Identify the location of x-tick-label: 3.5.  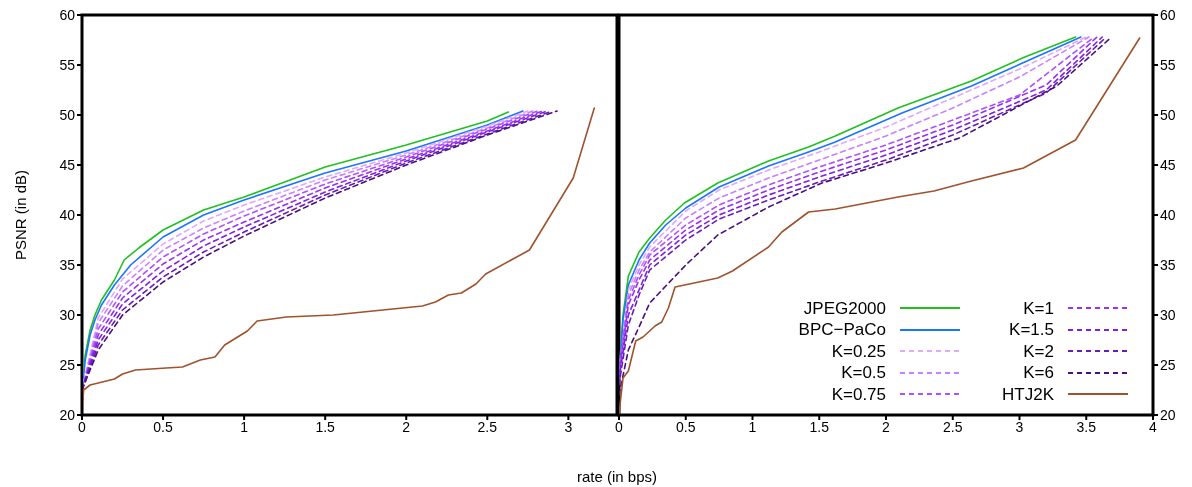
(1086, 426).